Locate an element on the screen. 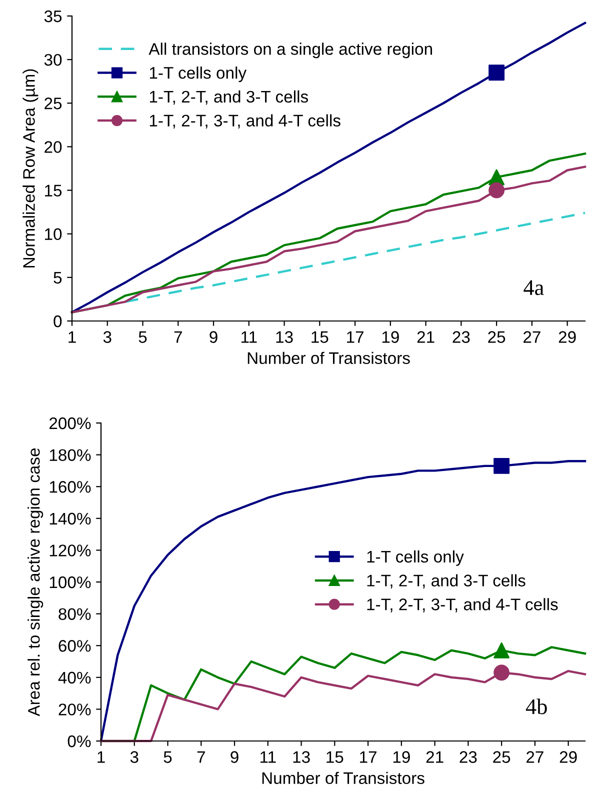  y-tick-label: 20% is located at coordinates (74, 710).